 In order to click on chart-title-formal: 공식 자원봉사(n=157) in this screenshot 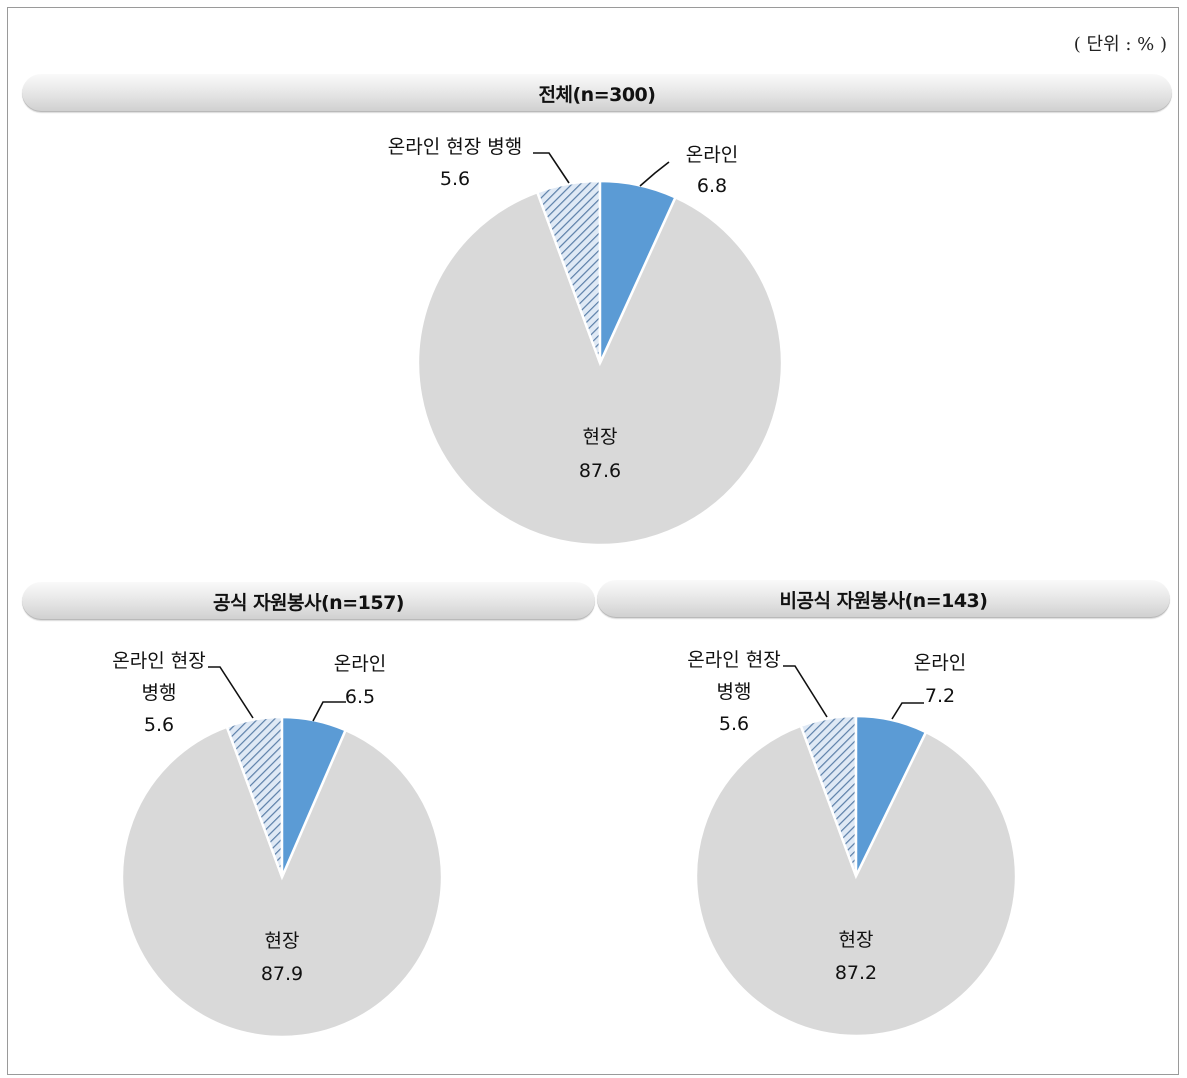, I will do `click(308, 601)`.